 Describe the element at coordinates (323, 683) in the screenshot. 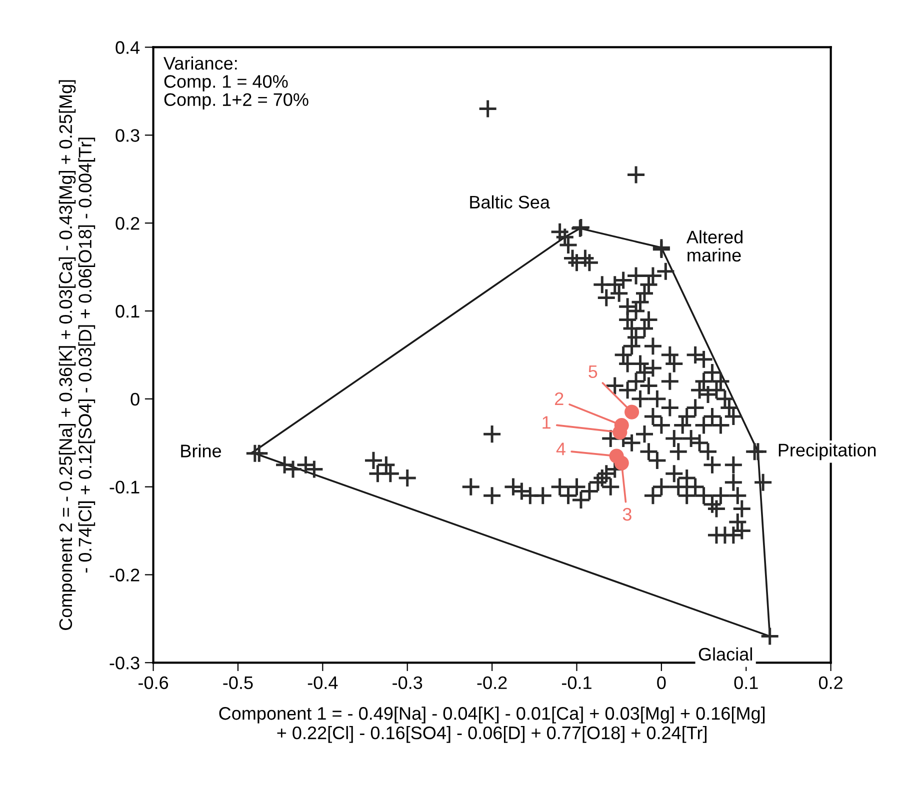

I see `x-tick-label: -0.4` at that location.